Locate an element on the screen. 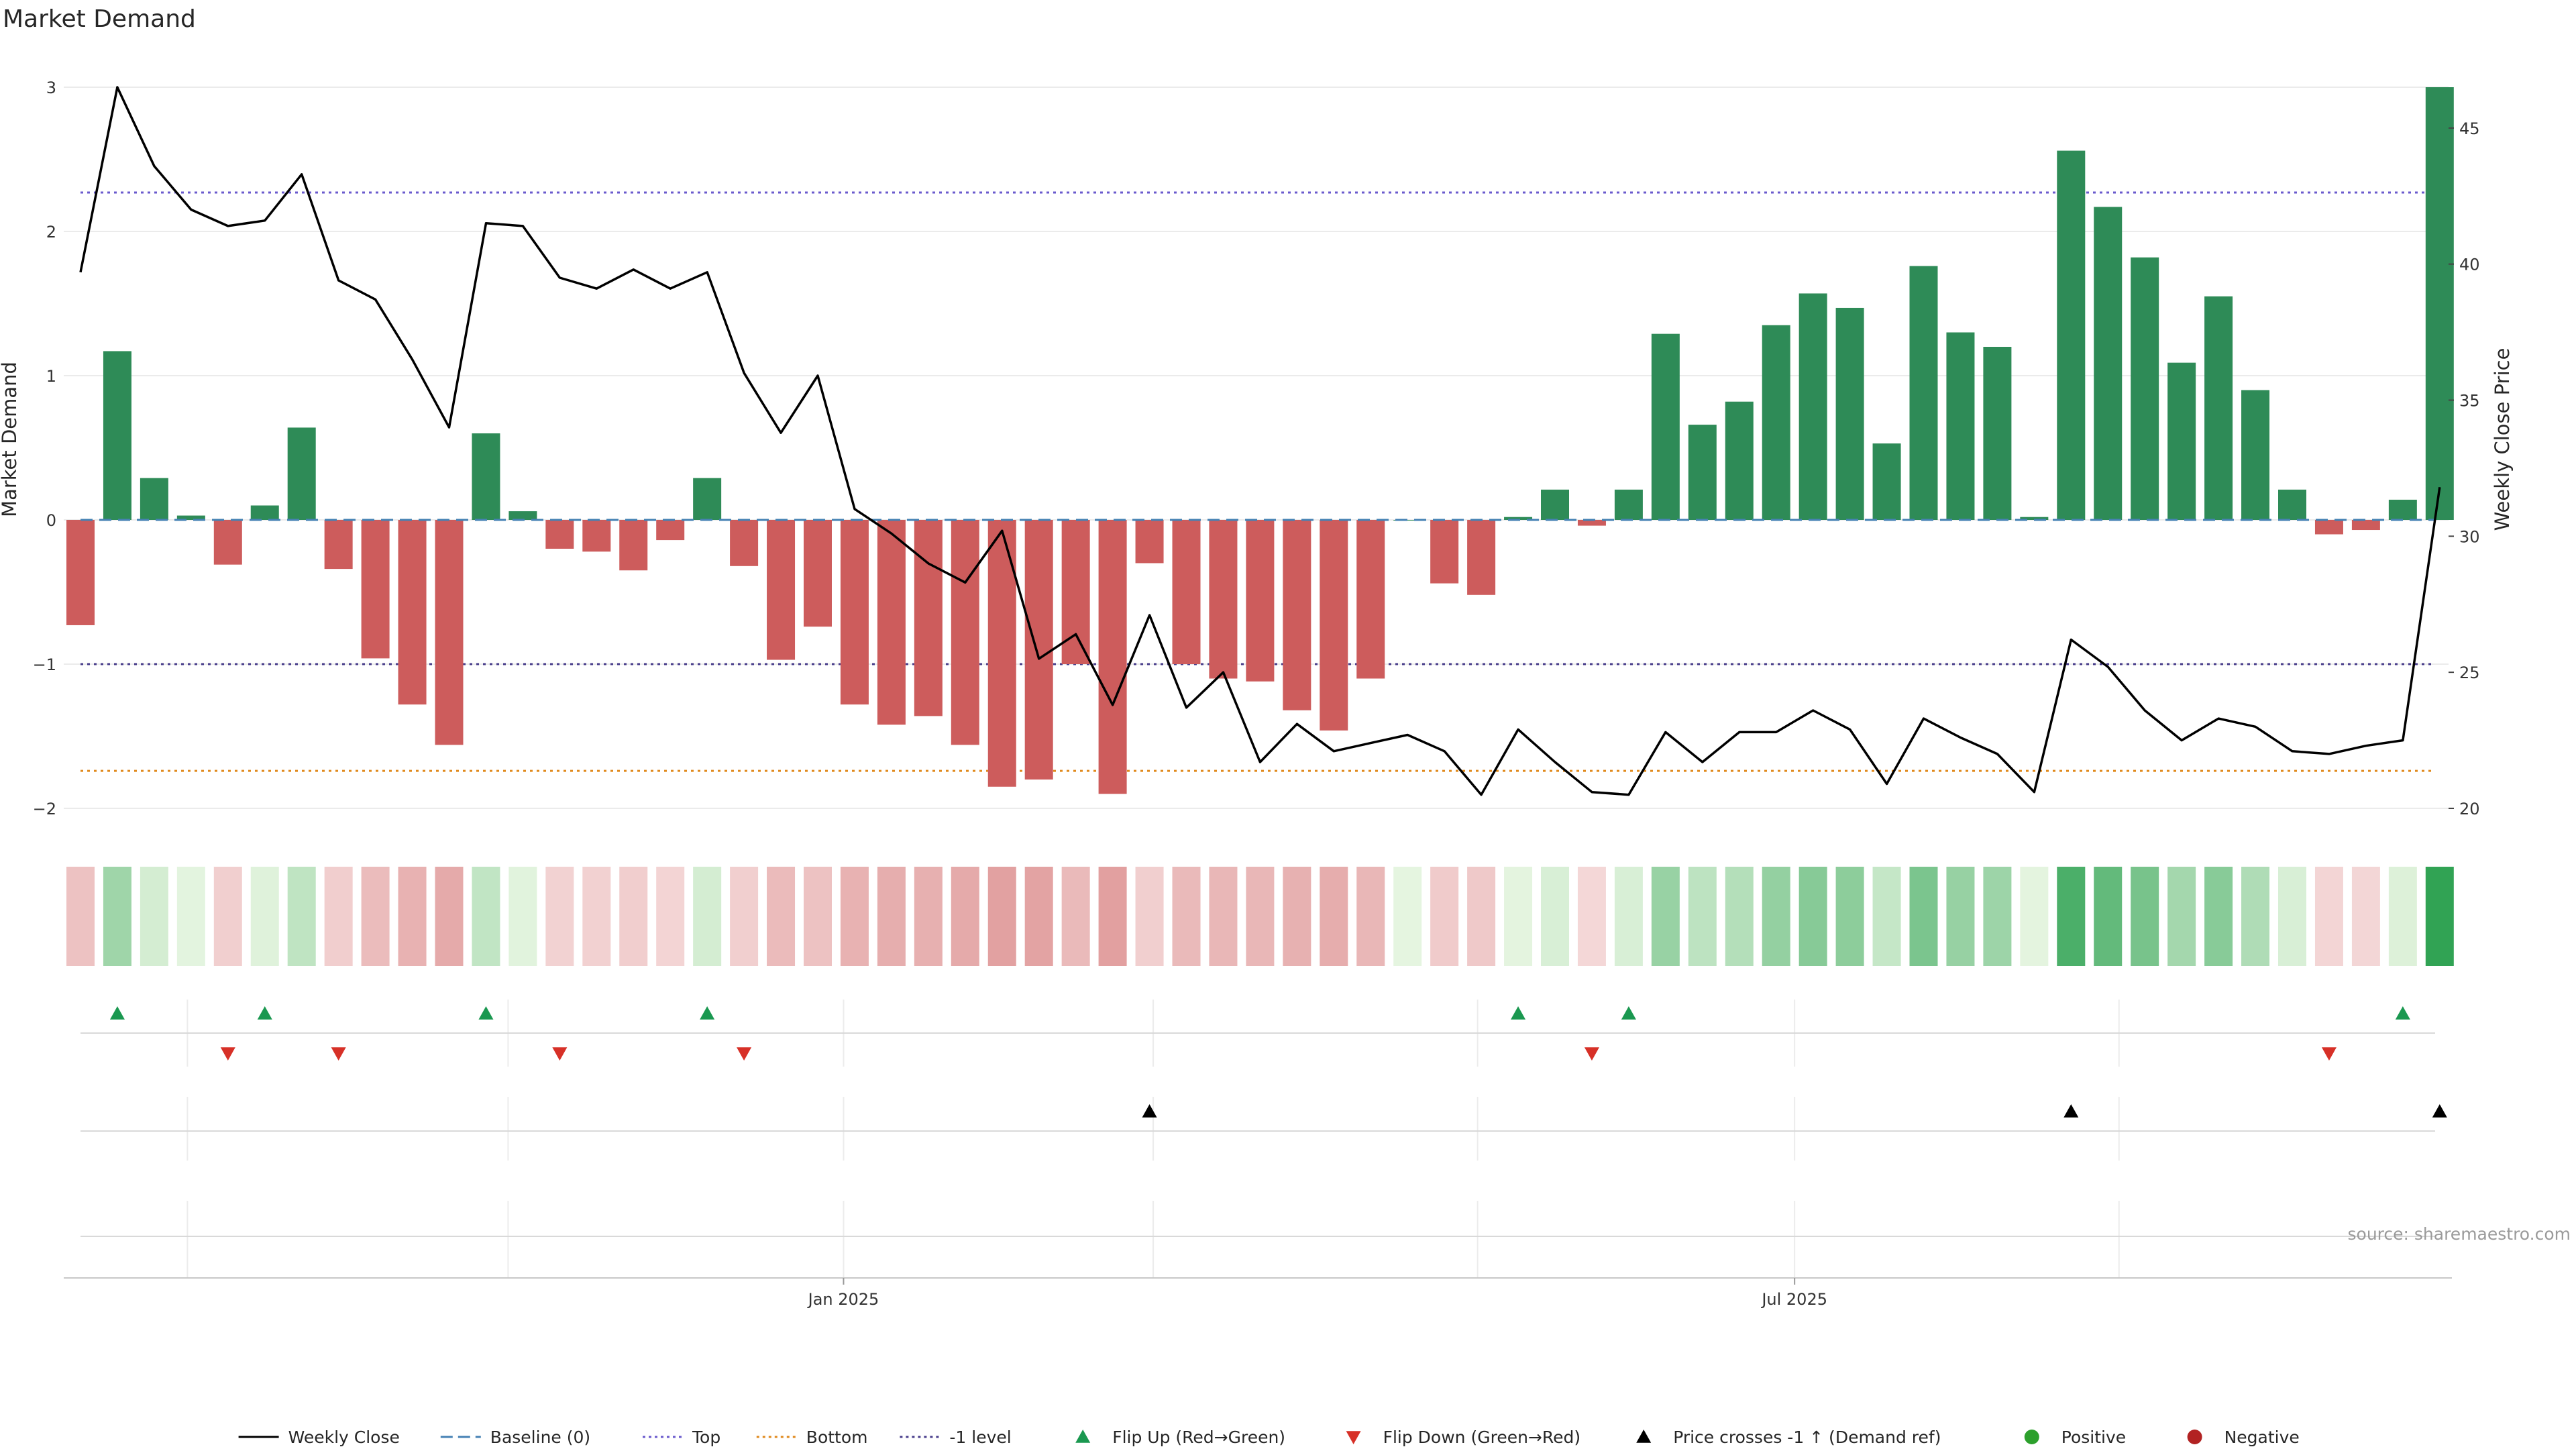 This screenshot has width=2576, height=1449. legend-item: Bottom is located at coordinates (812, 1437).